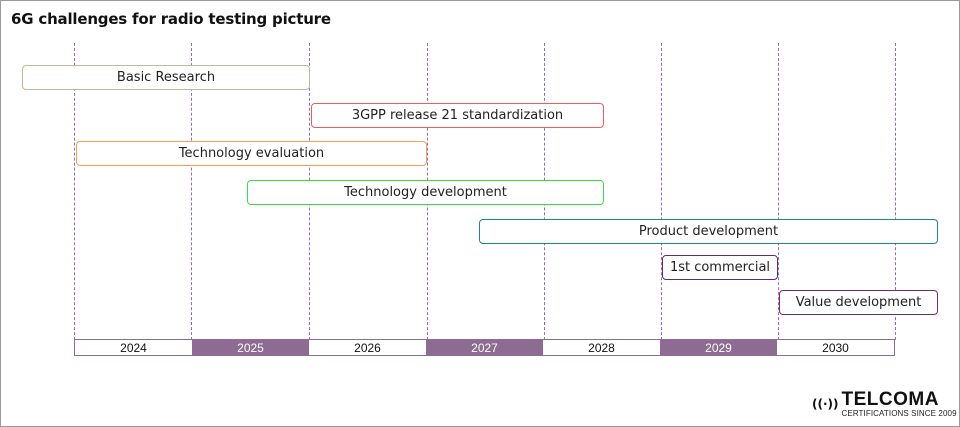 This screenshot has height=427, width=960. I want to click on year-cell: 2024, so click(133, 347).